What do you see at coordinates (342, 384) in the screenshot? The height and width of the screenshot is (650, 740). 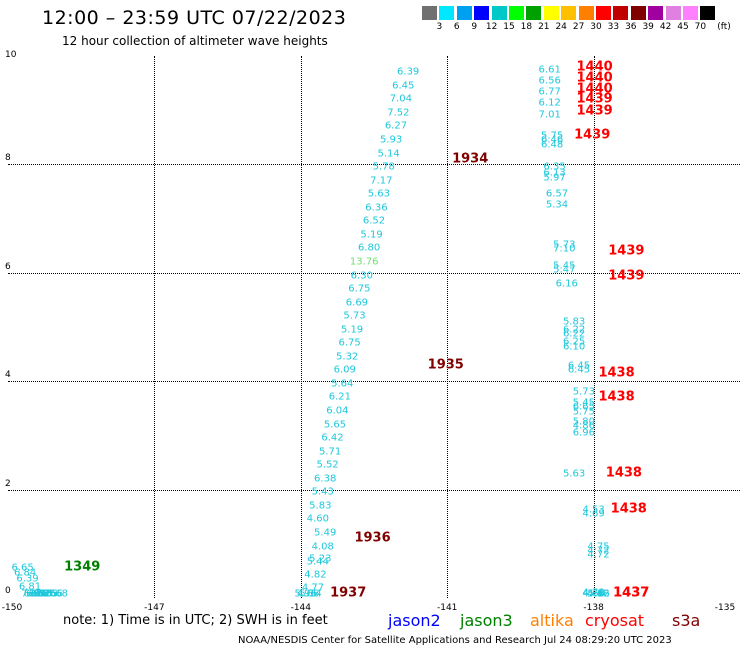 I see `wave-height-value: 5.64` at bounding box center [342, 384].